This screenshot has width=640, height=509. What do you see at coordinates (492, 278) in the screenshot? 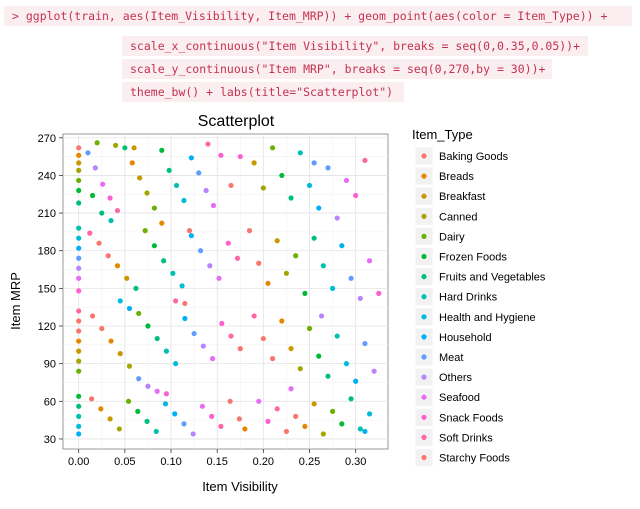
I see `legend-label: Fruits and Vegetables` at bounding box center [492, 278].